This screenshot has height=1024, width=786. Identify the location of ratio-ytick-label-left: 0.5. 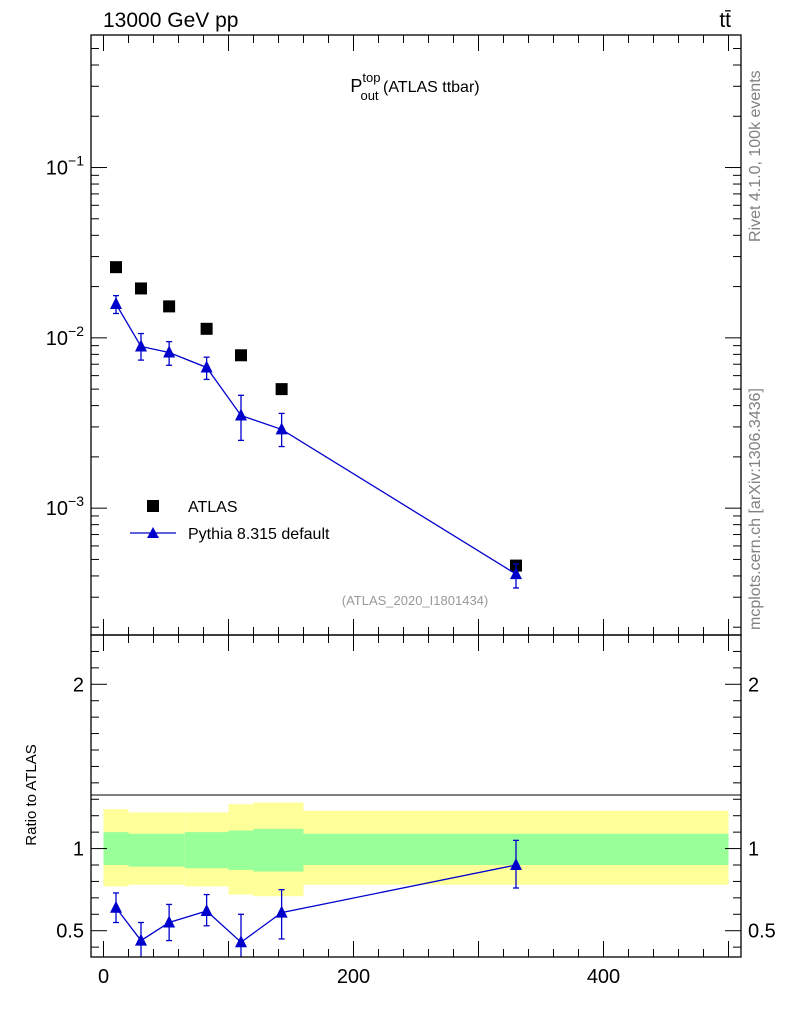
(70, 932).